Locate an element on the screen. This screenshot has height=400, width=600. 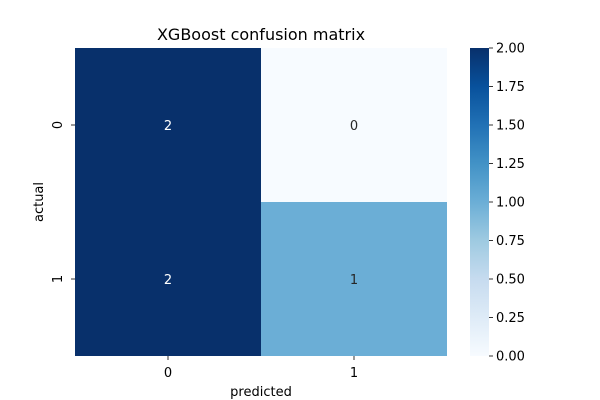
colorbar is located at coordinates (479, 202).